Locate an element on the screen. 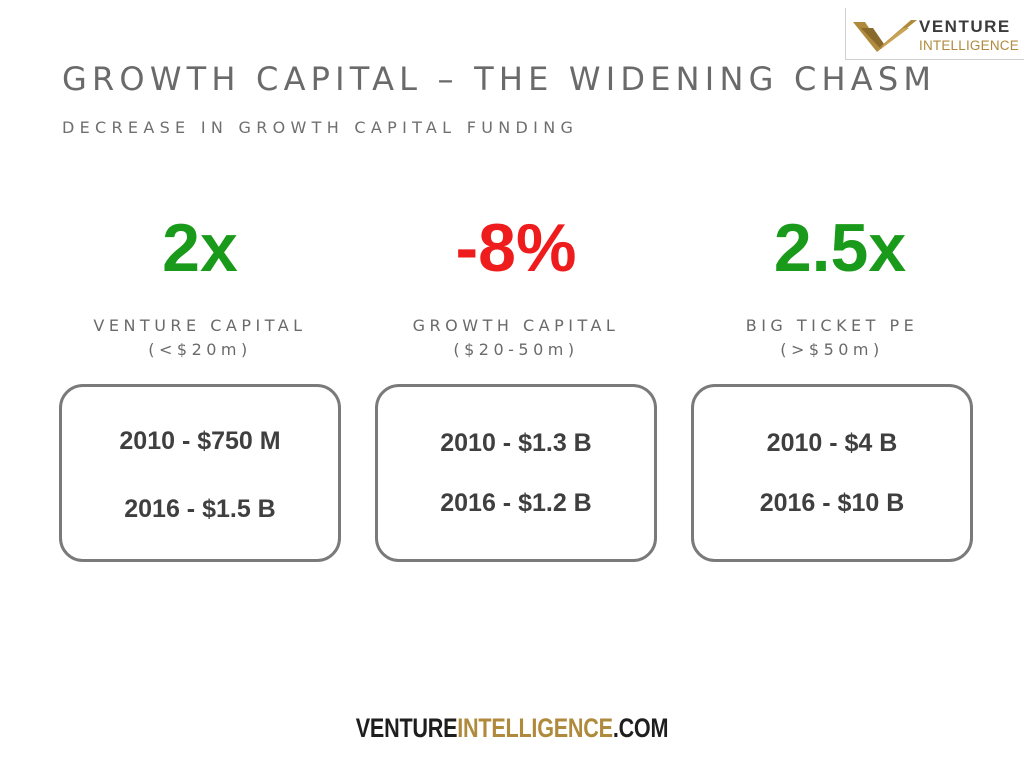  brand-logo: VENTURE INTELLIGENCE is located at coordinates (934, 34).